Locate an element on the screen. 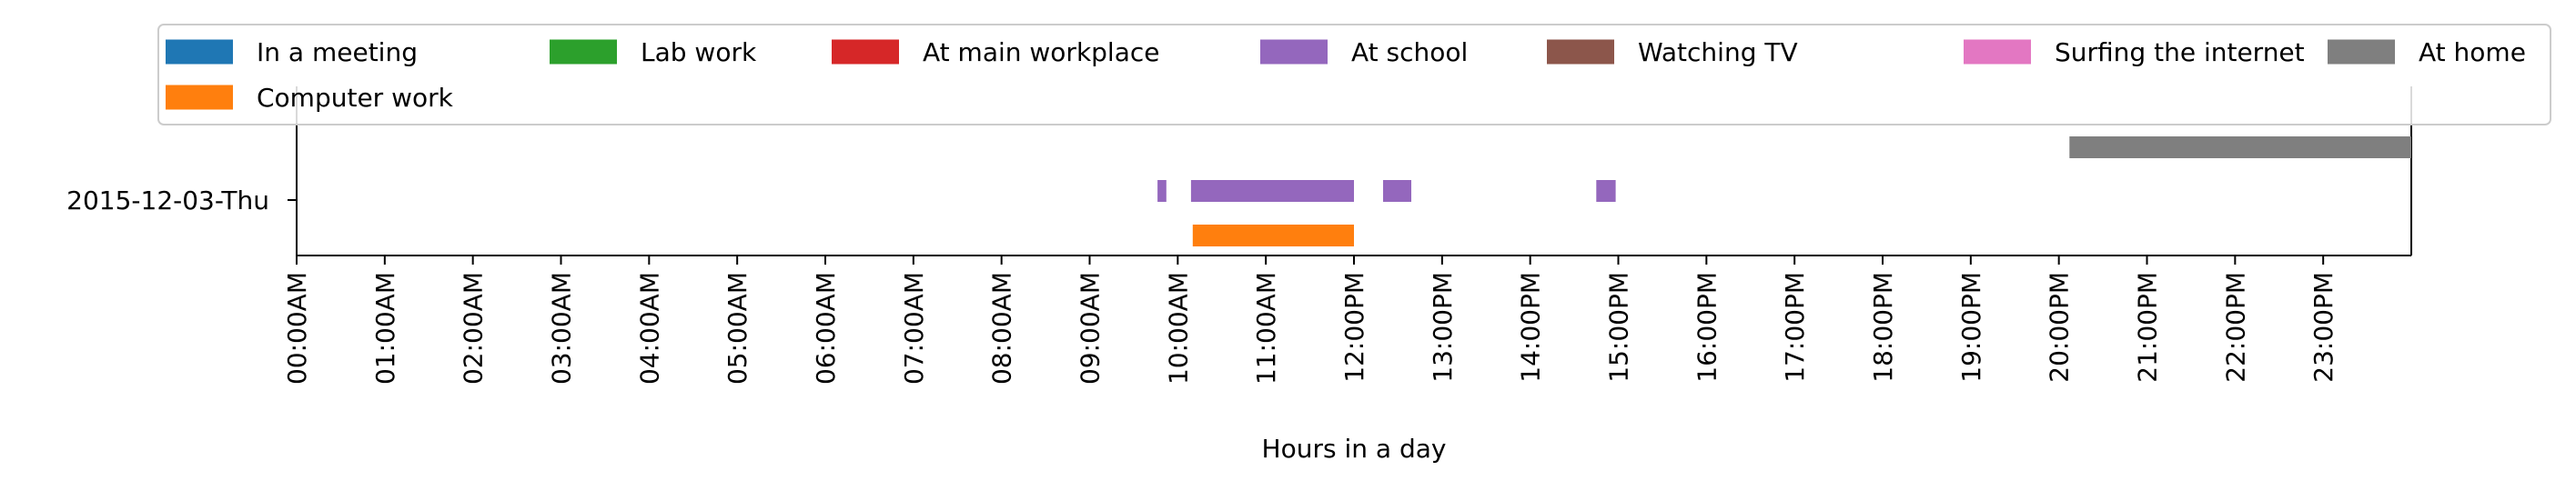 Image resolution: width=2576 pixels, height=491 pixels. x-tick-label: 18:00PM is located at coordinates (1883, 327).